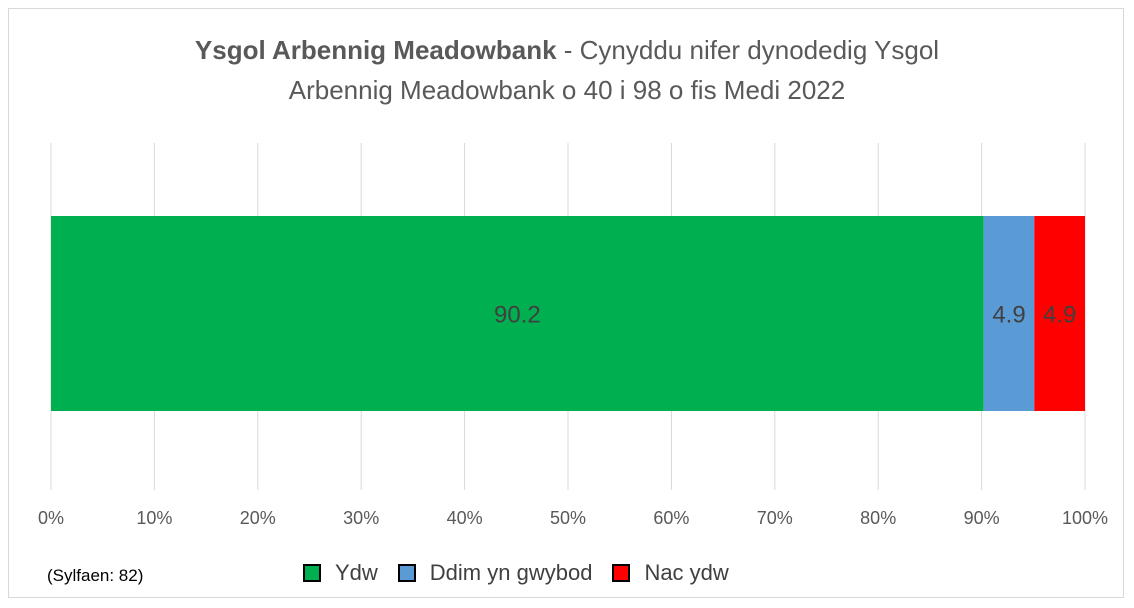 The image size is (1134, 608). What do you see at coordinates (154, 518) in the screenshot?
I see `x-tick-label: 10%` at bounding box center [154, 518].